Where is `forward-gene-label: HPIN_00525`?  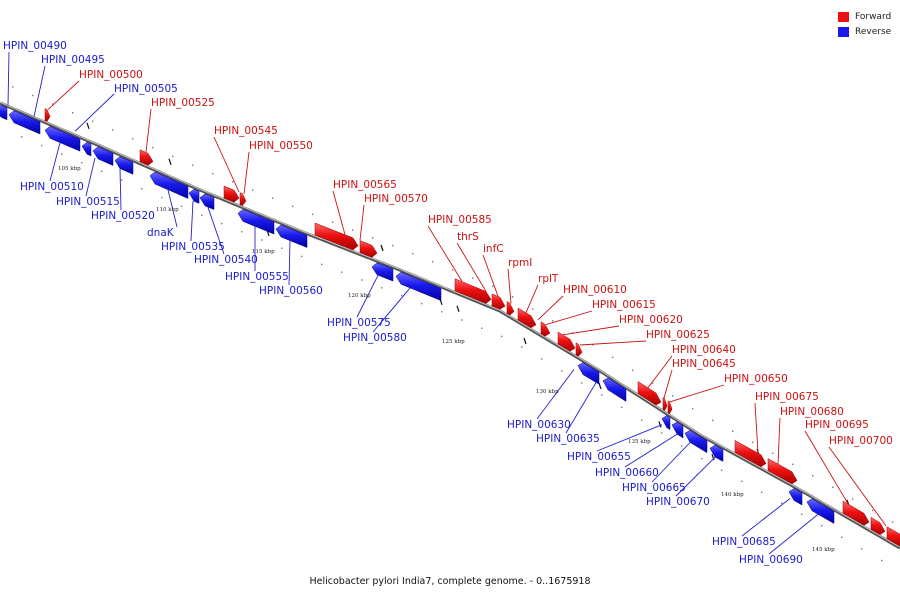
forward-gene-label: HPIN_00525 is located at coordinates (183, 103).